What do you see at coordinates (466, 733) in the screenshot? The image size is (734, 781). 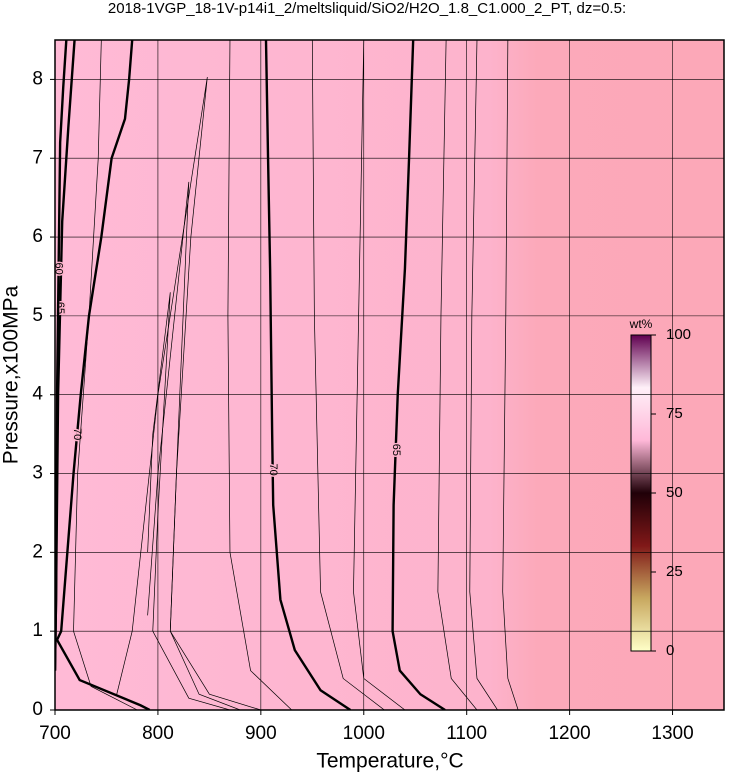 I see `x-tick-label: 1100` at bounding box center [466, 733].